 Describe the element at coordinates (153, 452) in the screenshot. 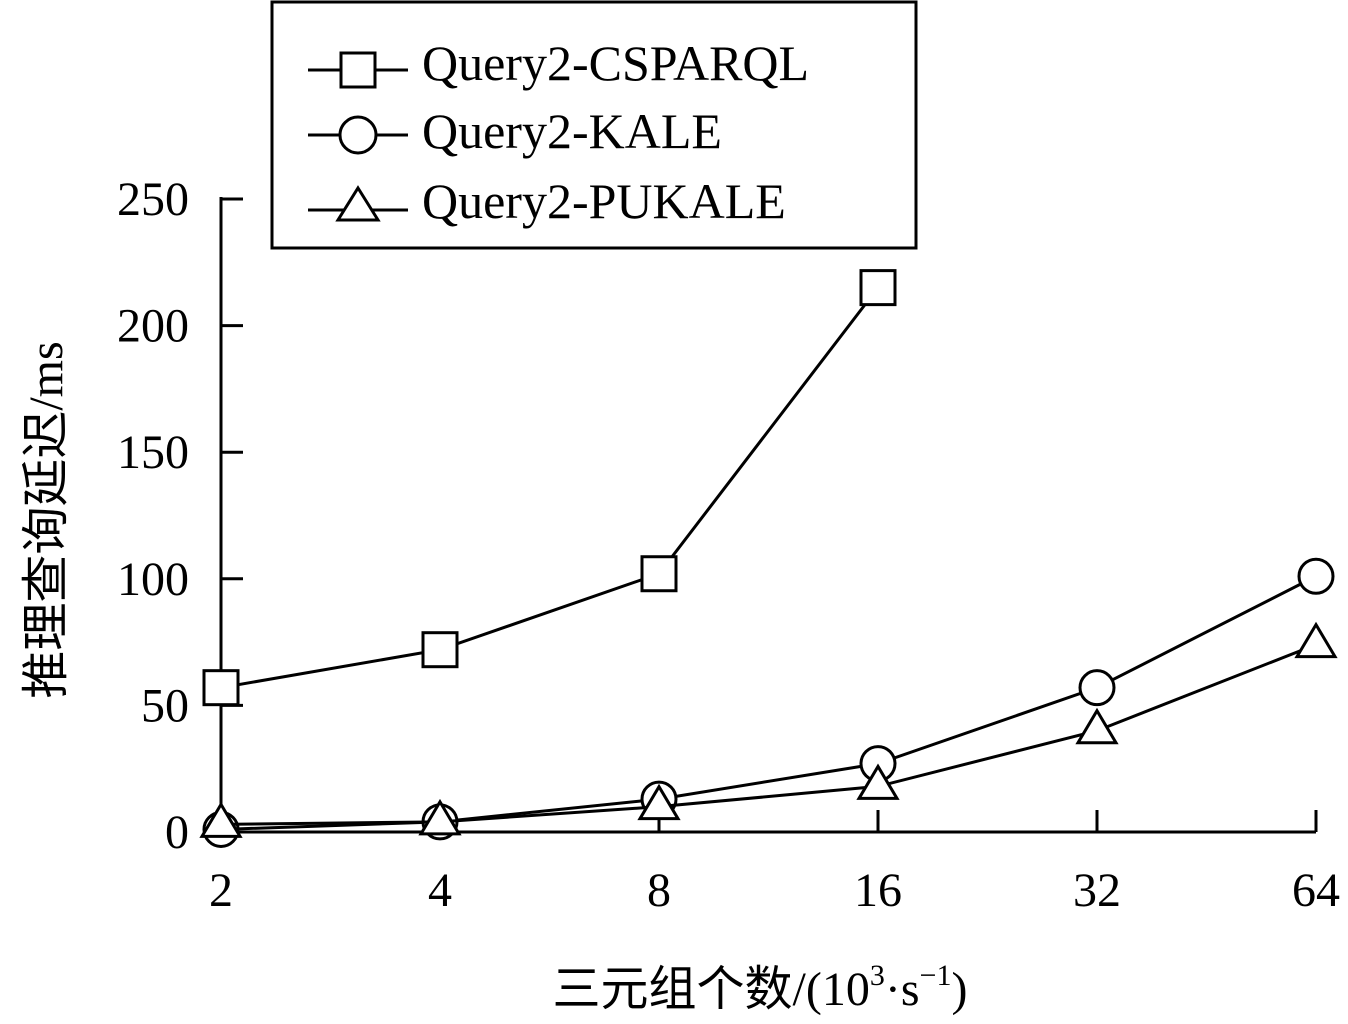

I see `y-tick-label-150: 150` at that location.